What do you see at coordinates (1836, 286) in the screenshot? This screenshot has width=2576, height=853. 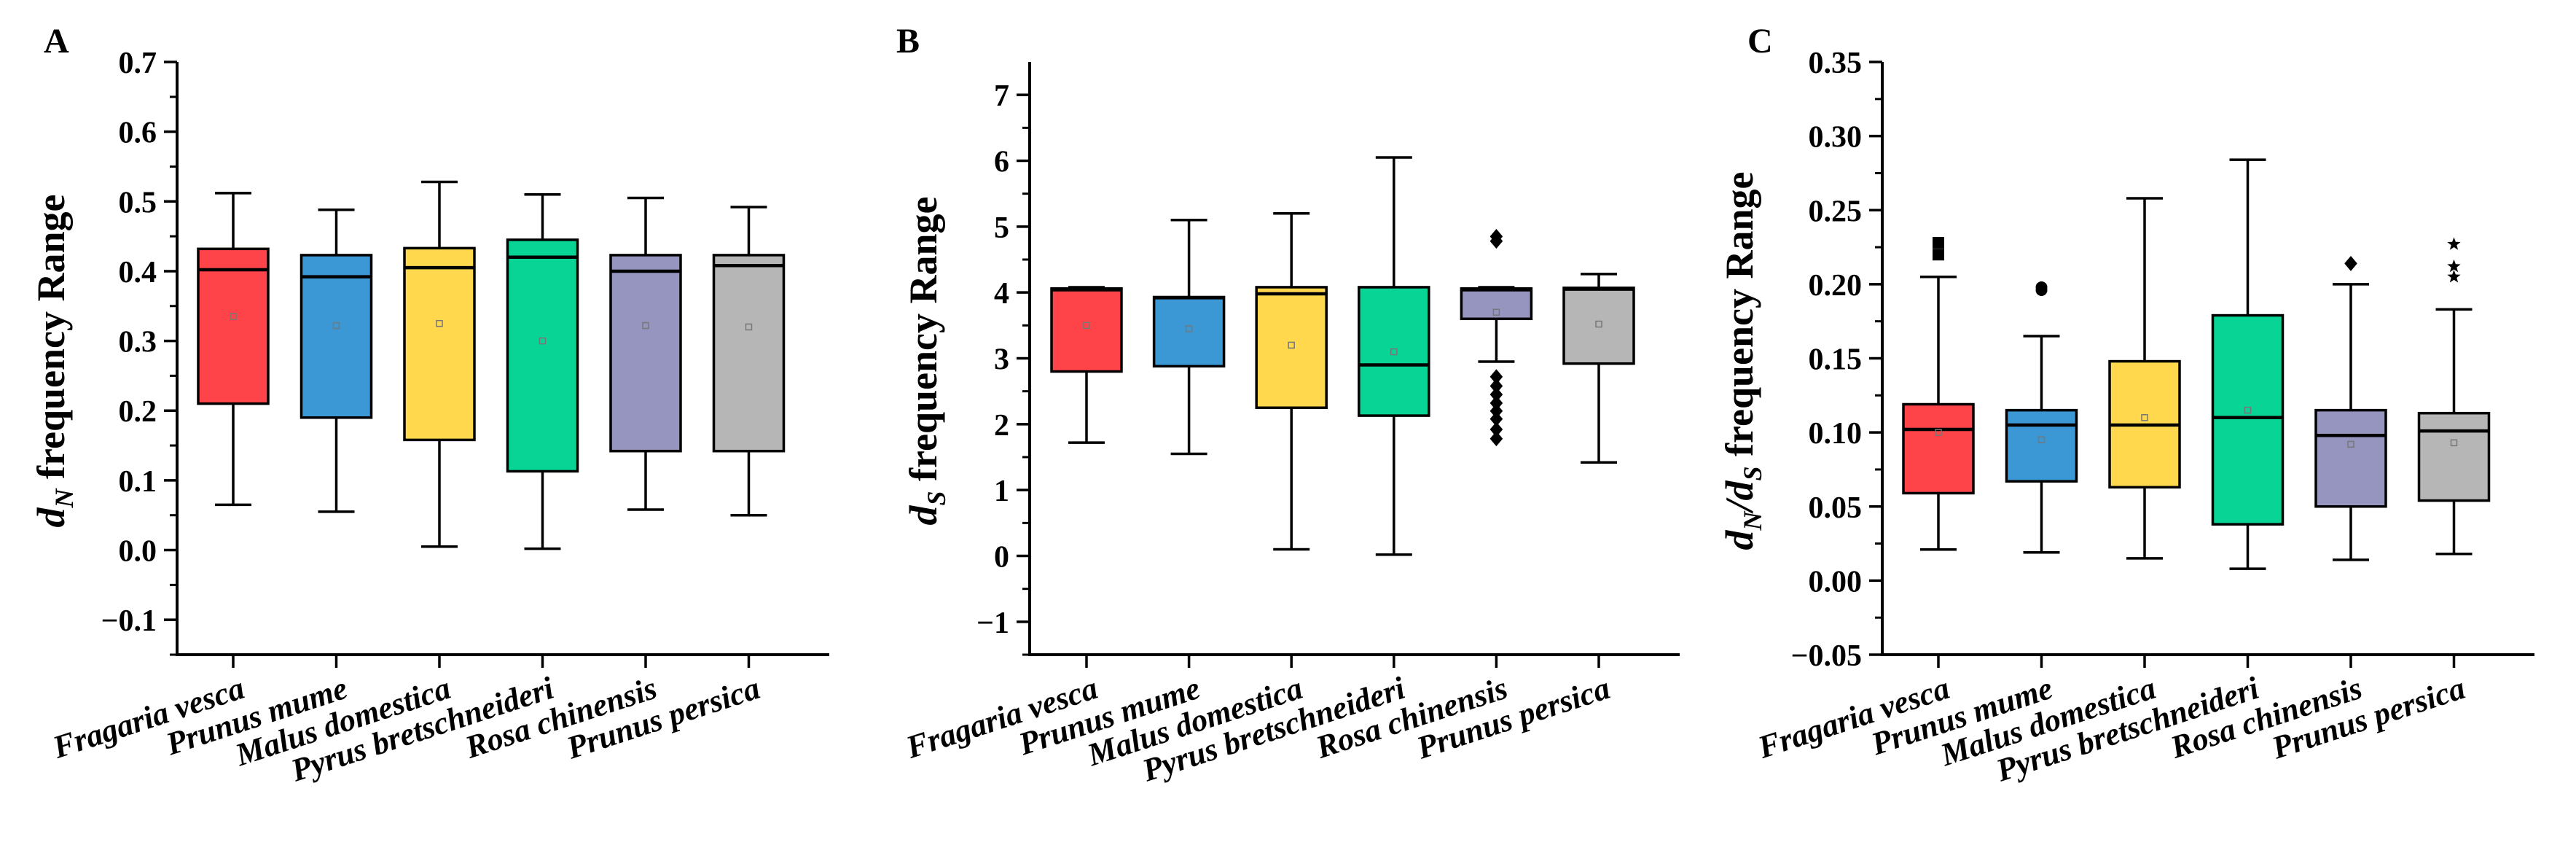 I see `y-tick-label: 0.20` at bounding box center [1836, 286].